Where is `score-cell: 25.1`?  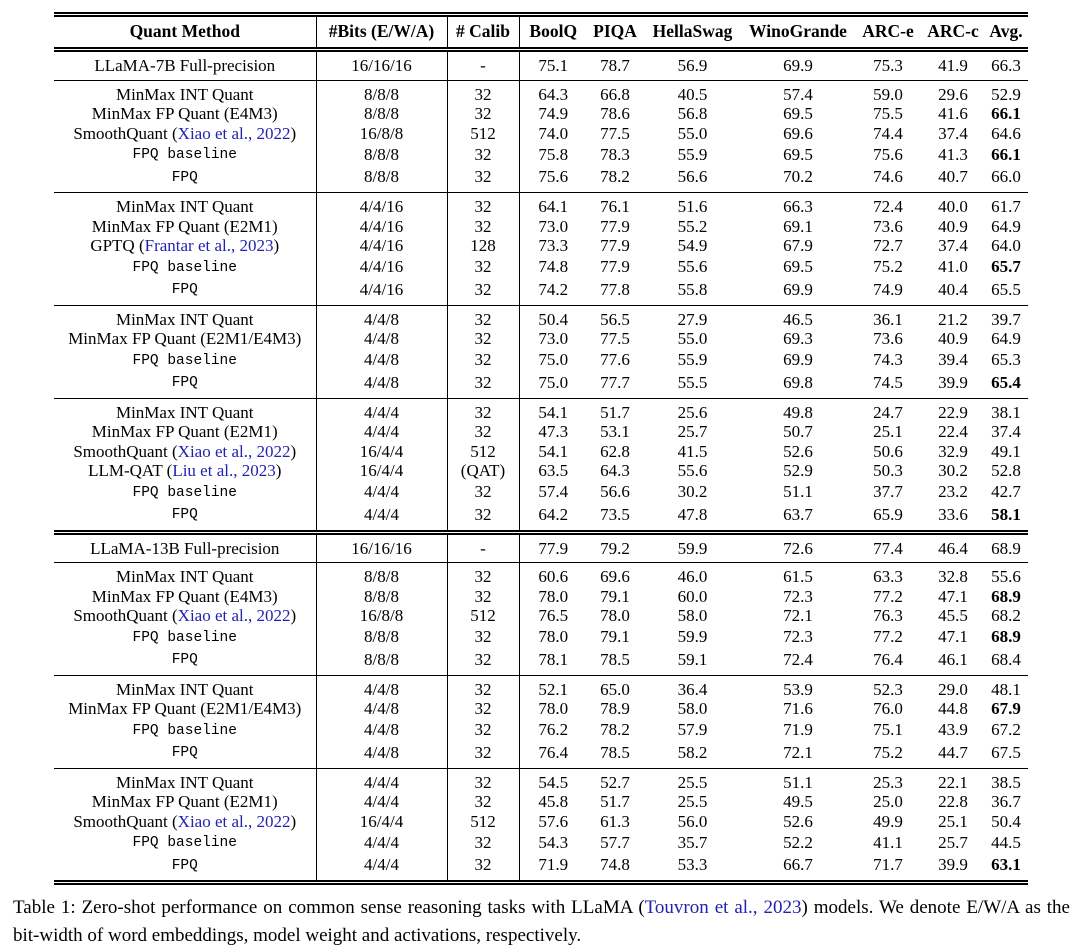
score-cell: 25.1 is located at coordinates (953, 821).